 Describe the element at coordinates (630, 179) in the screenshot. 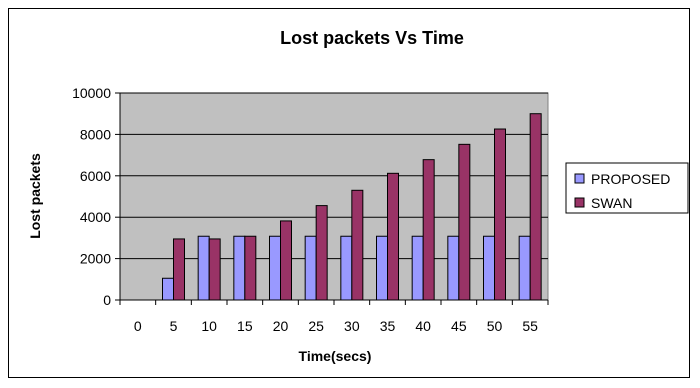

I see `legend-label-proposed: PROPOSED` at that location.